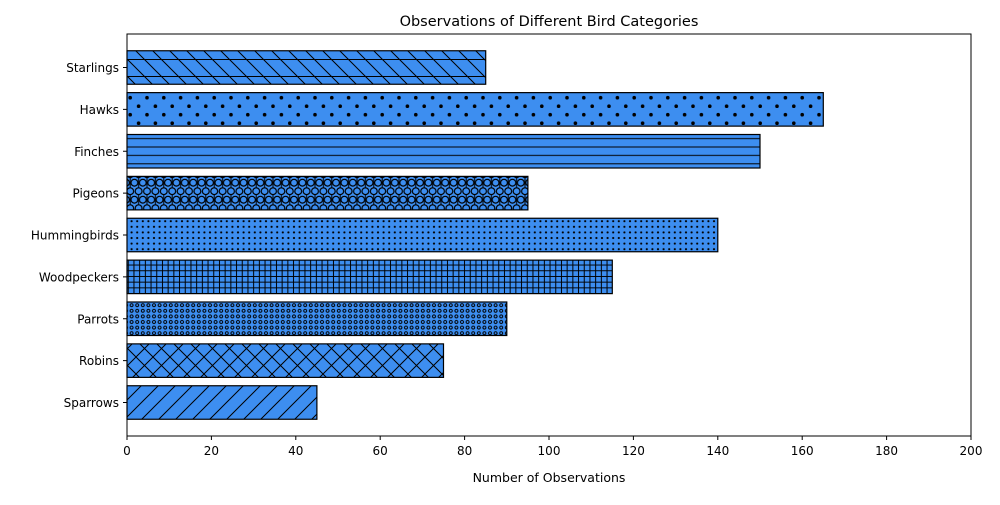 This screenshot has width=1000, height=505. Describe the element at coordinates (91, 403) in the screenshot. I see `y-tick-label-sparrows: Sparrows` at that location.